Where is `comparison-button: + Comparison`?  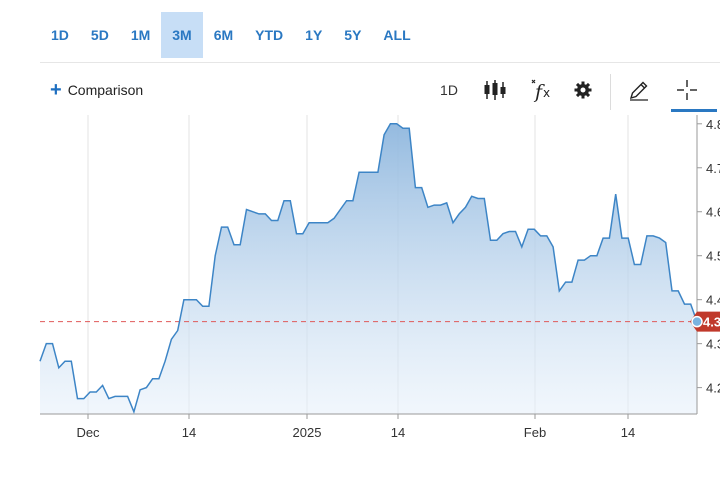
comparison-button: + Comparison is located at coordinates (97, 90).